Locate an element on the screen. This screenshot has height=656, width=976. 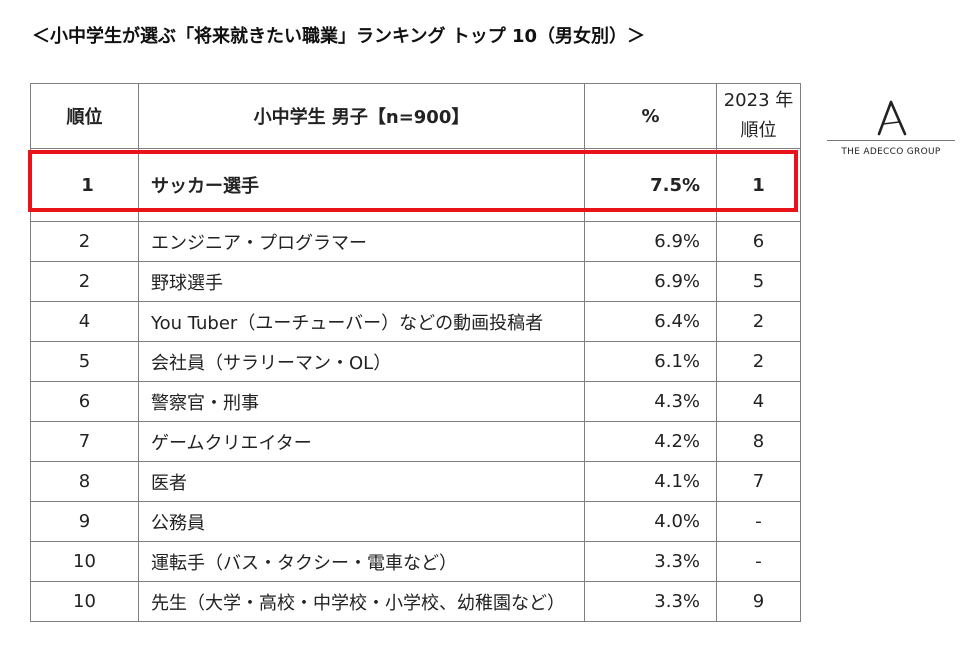
percent-cell: 6.1% is located at coordinates (650, 361).